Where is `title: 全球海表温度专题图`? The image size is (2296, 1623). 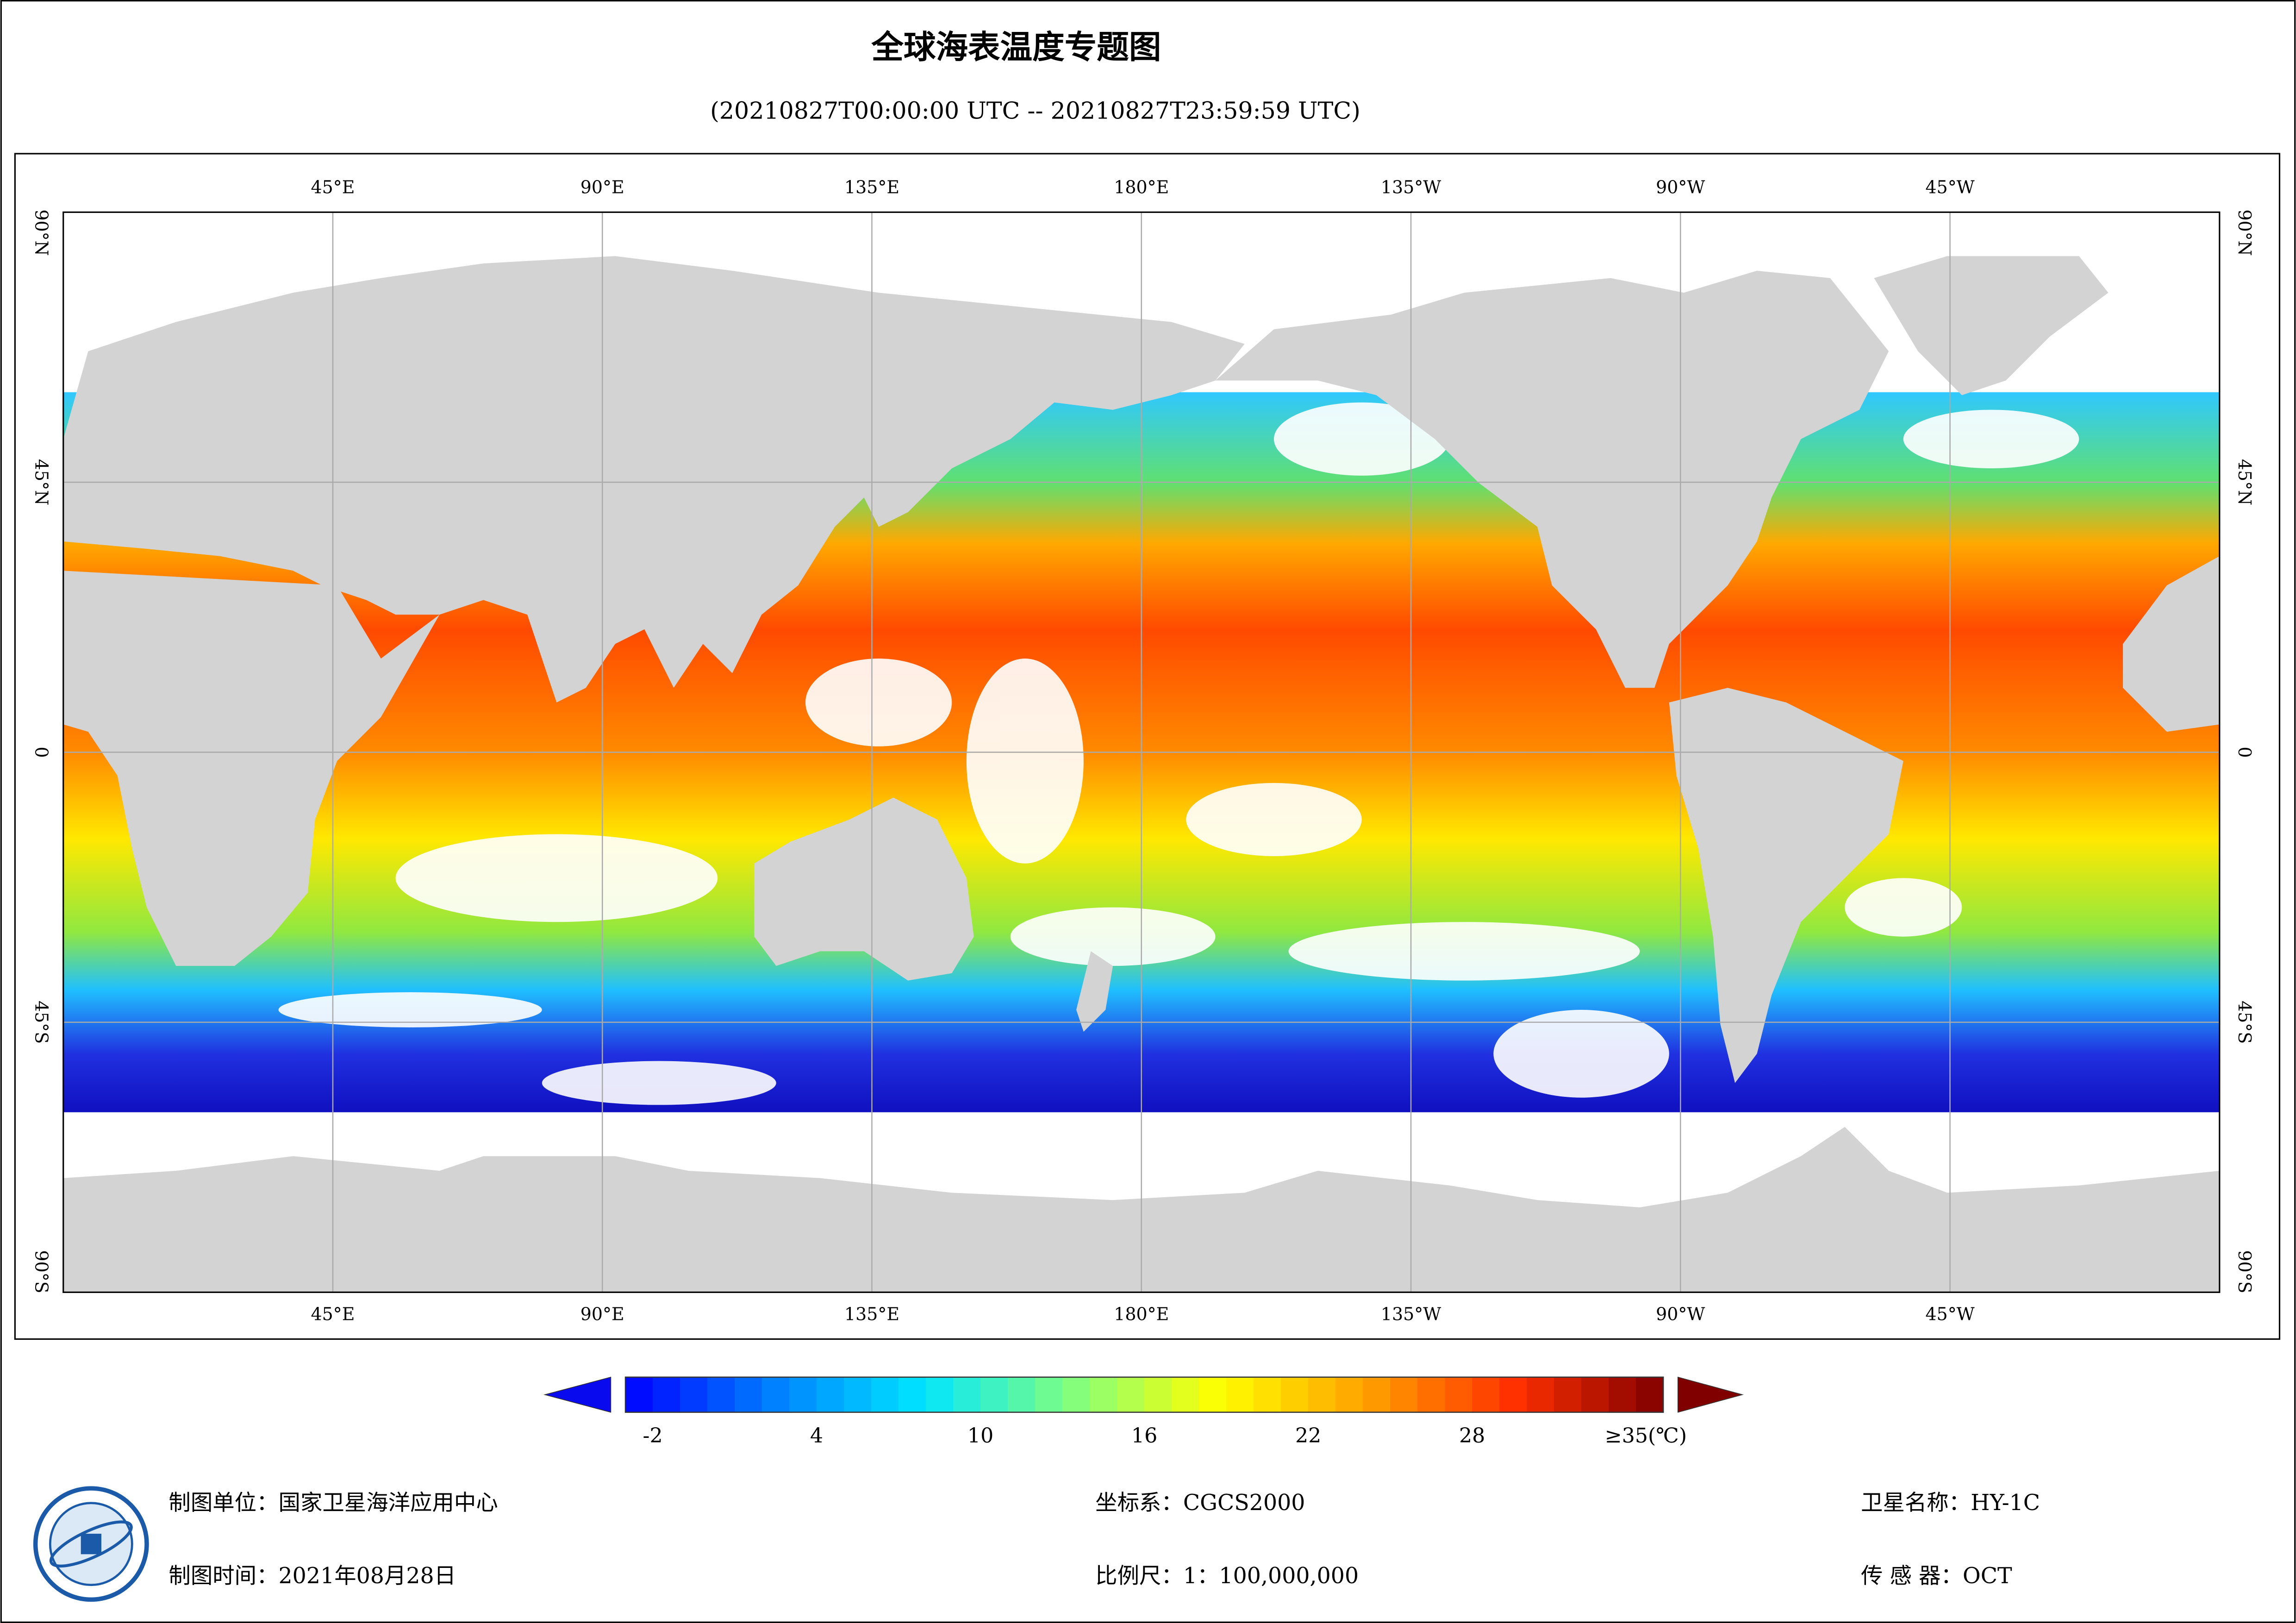
title: 全球海表温度专题图 is located at coordinates (1016, 47).